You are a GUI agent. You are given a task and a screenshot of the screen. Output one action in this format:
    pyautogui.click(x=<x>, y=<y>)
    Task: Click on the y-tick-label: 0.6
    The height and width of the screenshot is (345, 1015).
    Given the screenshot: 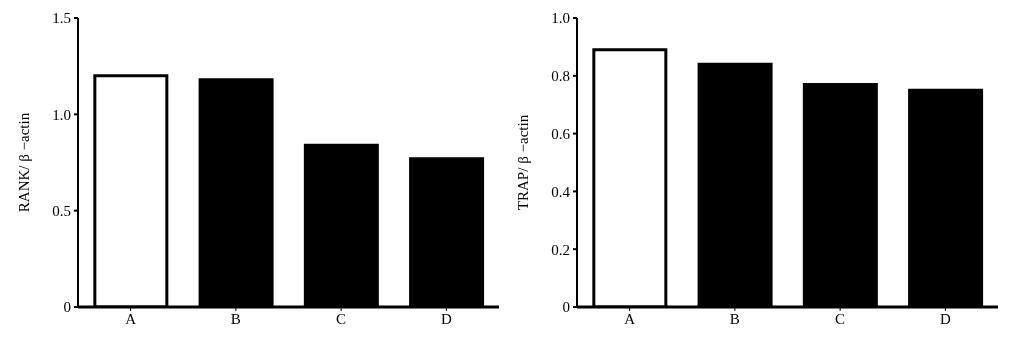 What is the action you would take?
    pyautogui.click(x=561, y=133)
    